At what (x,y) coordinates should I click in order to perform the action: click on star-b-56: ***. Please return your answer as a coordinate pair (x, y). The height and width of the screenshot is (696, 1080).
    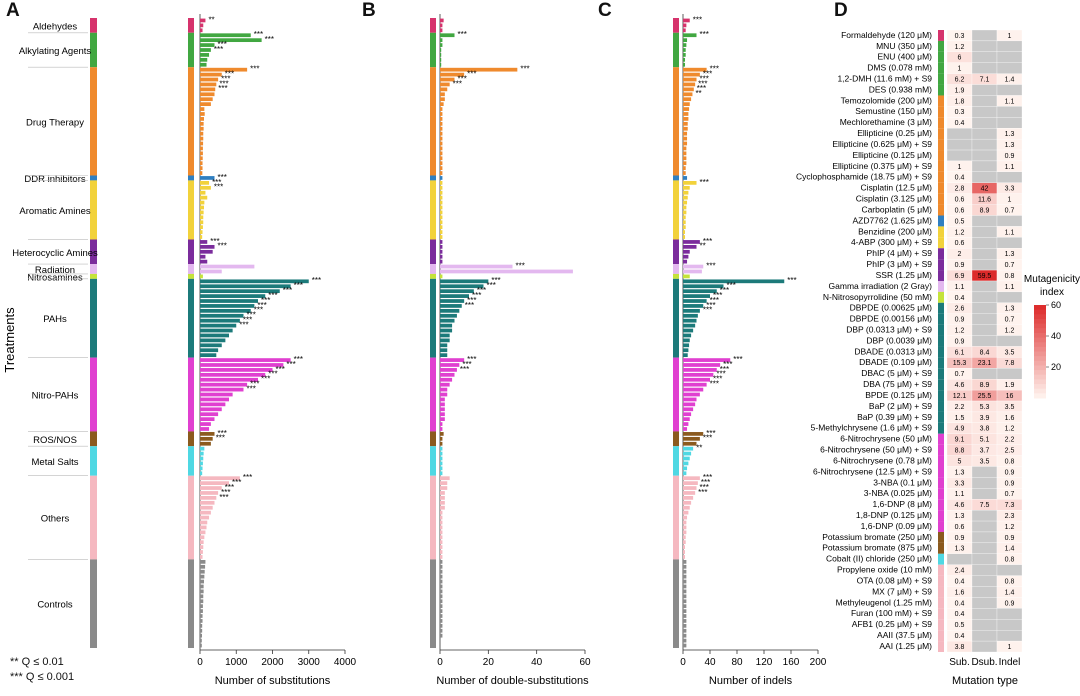
    Looking at the image, I should click on (476, 295).